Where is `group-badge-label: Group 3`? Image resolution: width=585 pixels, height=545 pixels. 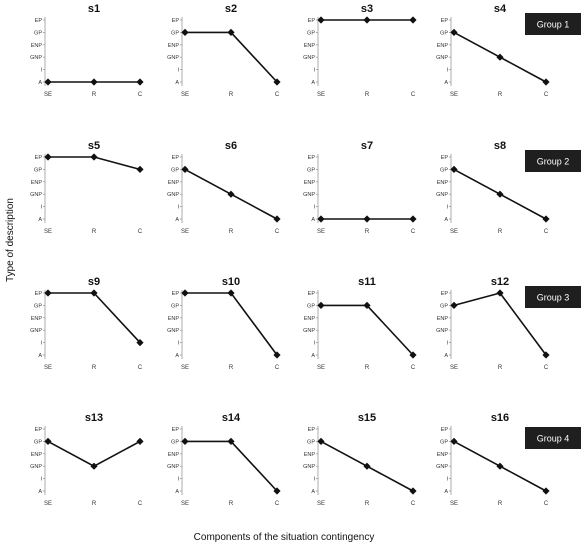 group-badge-label: Group 3 is located at coordinates (553, 298).